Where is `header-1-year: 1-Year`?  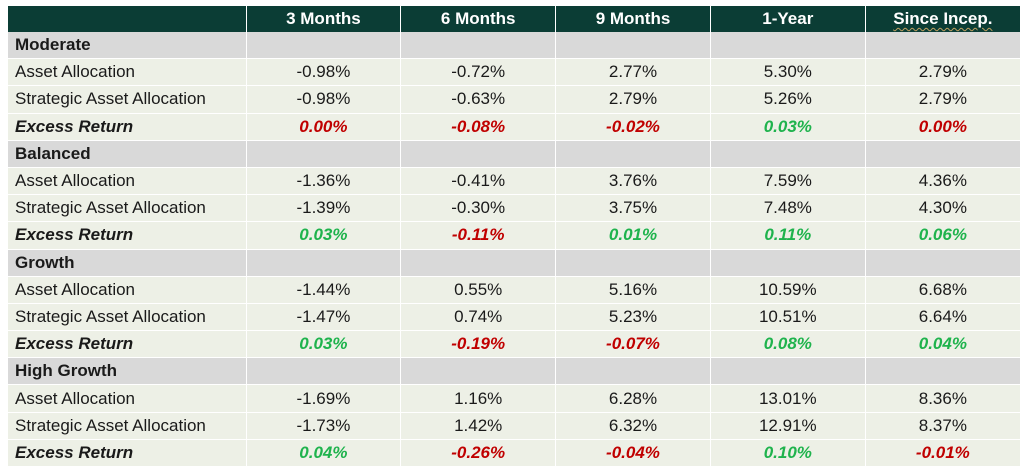 header-1-year: 1-Year is located at coordinates (788, 19).